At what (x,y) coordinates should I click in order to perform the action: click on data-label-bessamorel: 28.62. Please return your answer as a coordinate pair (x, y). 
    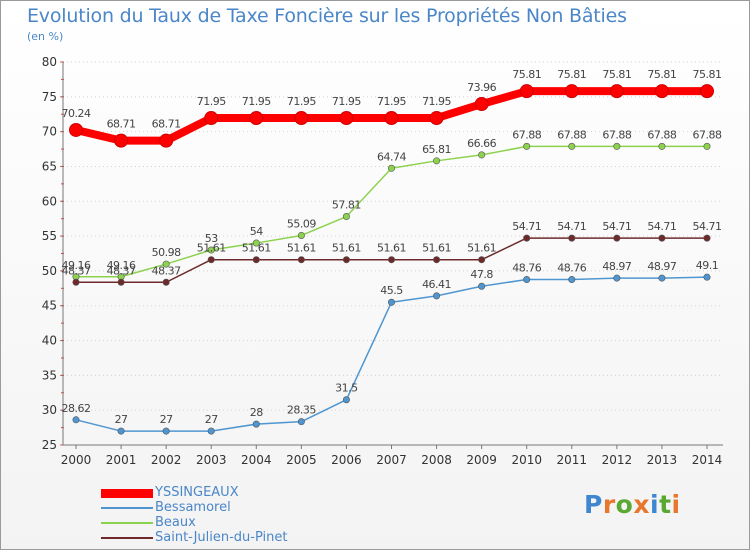
    Looking at the image, I should click on (76, 408).